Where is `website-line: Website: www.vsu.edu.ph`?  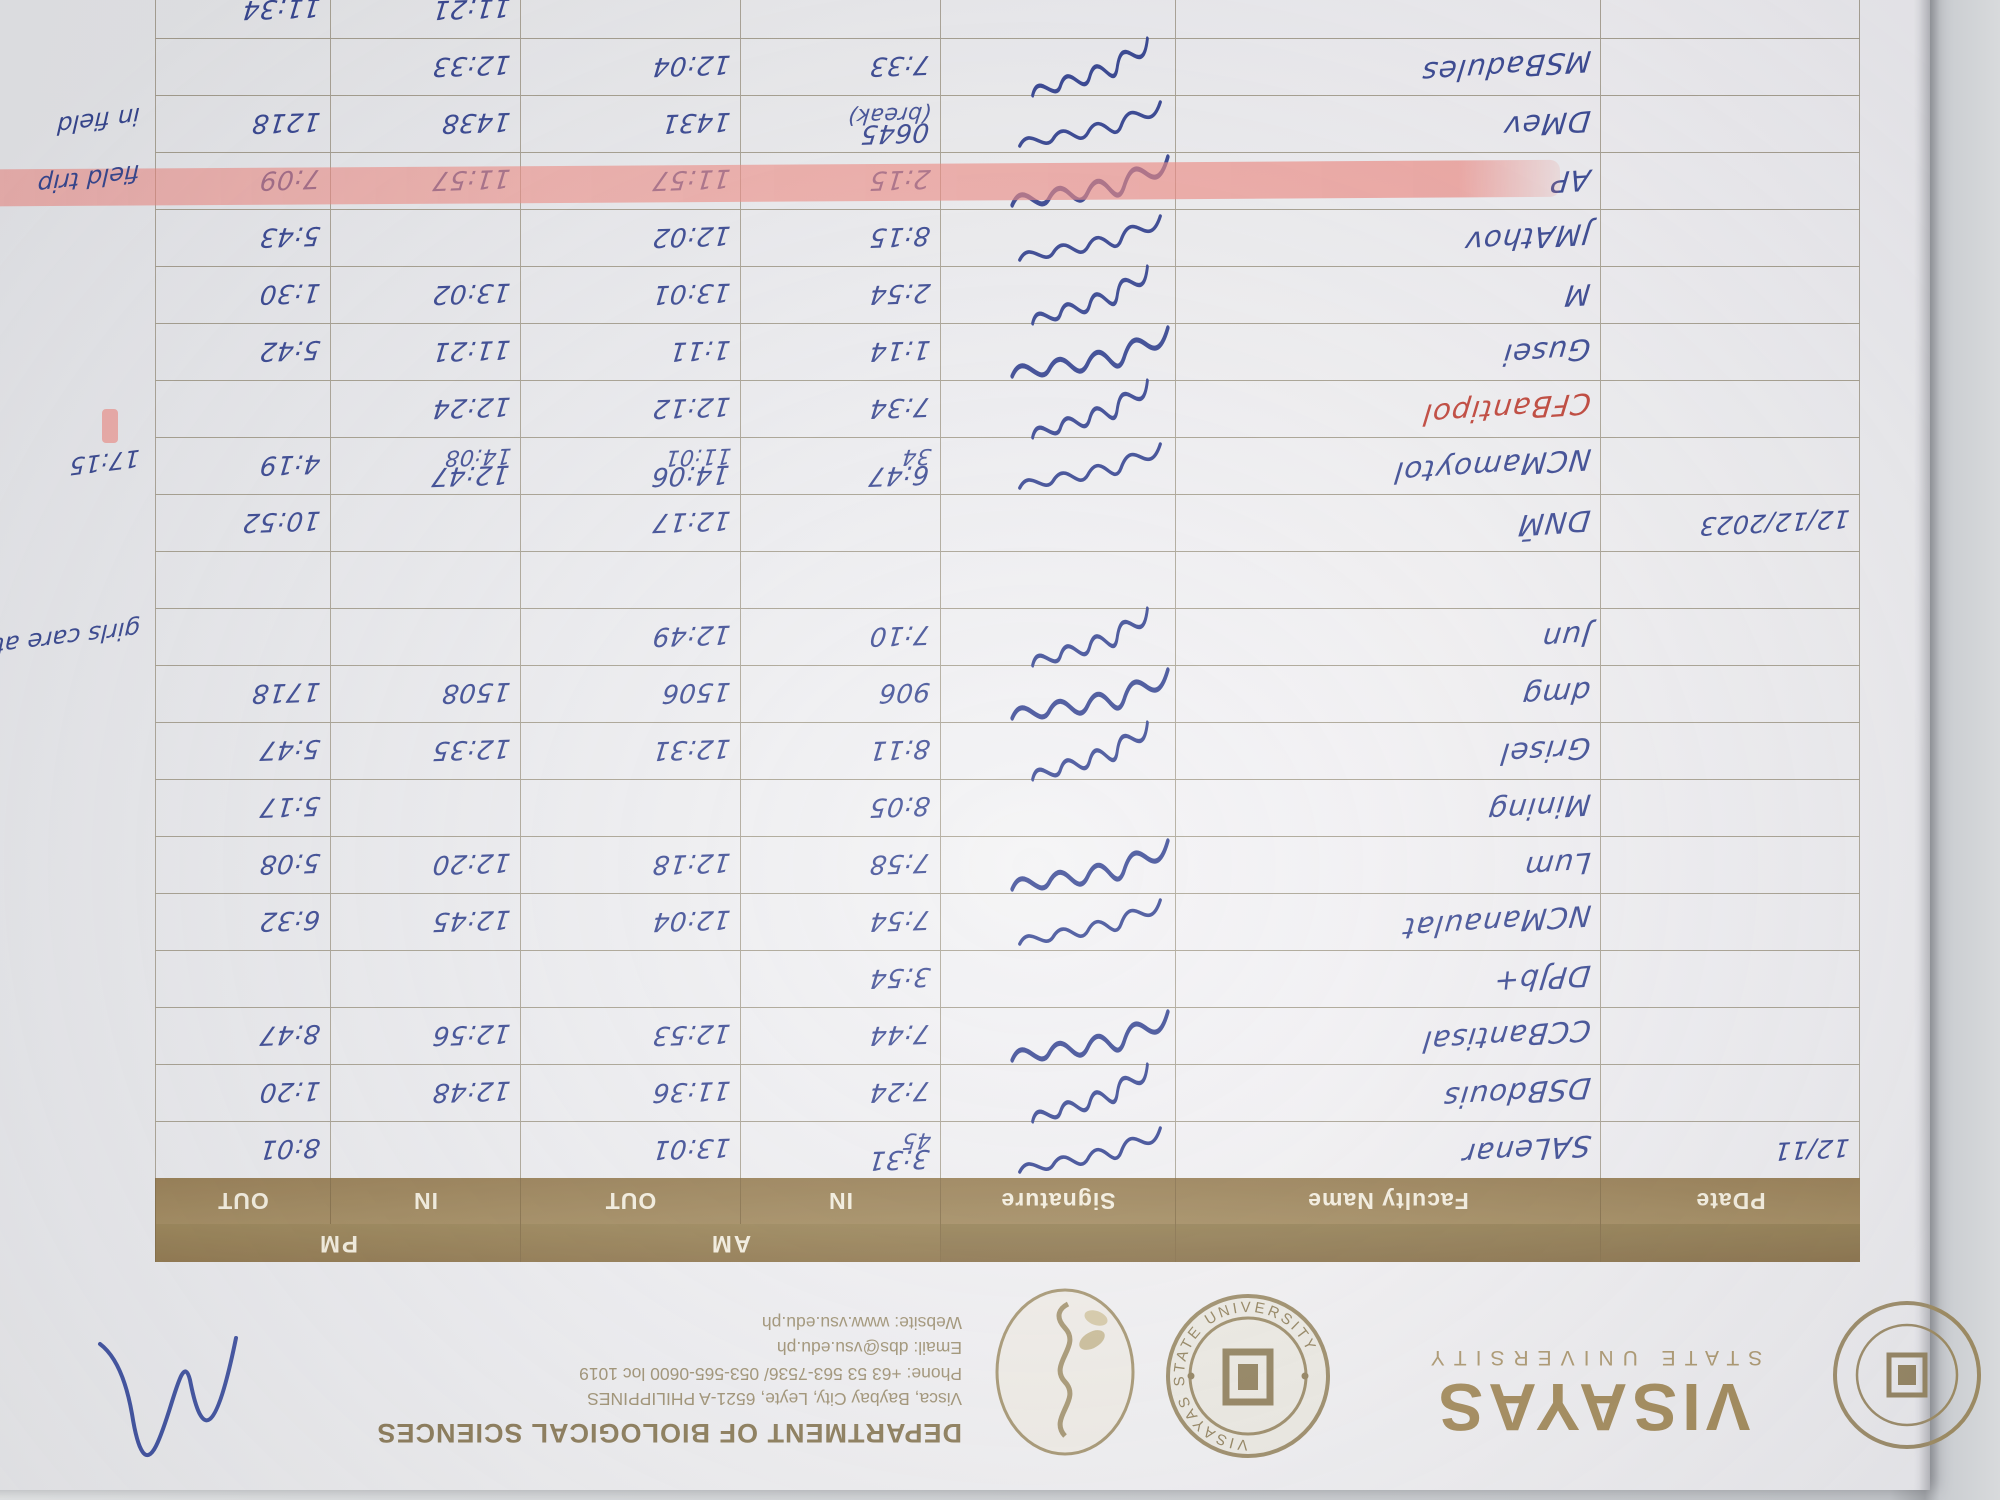
website-line: Website: www.vsu.edu.ph is located at coordinates (861, 1322).